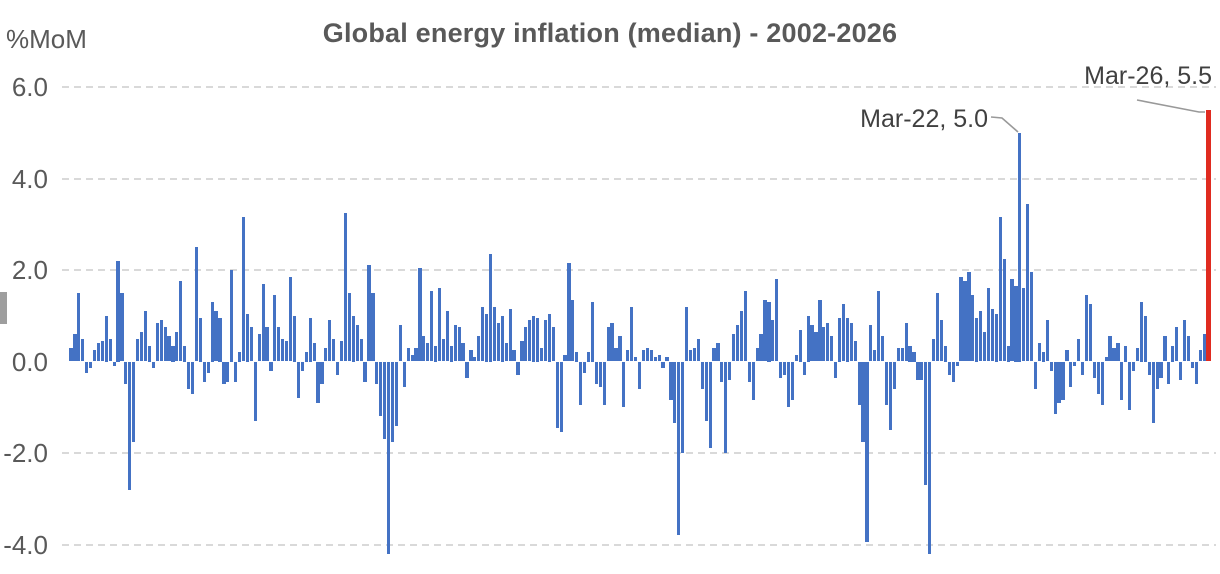 This screenshot has width=1220, height=574. Describe the element at coordinates (639, 178) in the screenshot. I see `gridline-4.0` at that location.